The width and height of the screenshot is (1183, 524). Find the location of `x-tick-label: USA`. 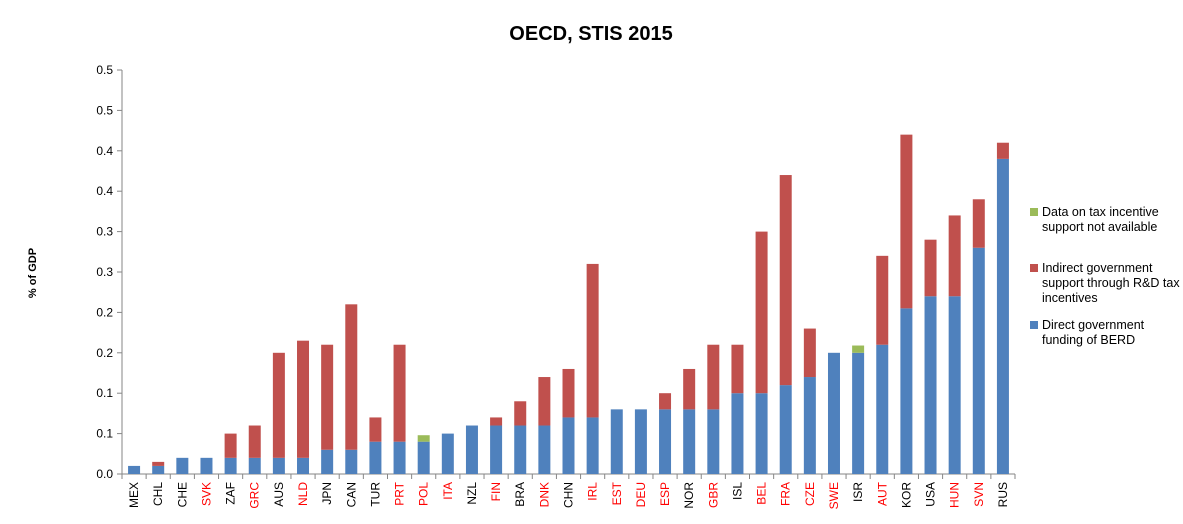

x-tick-label: USA is located at coordinates (931, 494).